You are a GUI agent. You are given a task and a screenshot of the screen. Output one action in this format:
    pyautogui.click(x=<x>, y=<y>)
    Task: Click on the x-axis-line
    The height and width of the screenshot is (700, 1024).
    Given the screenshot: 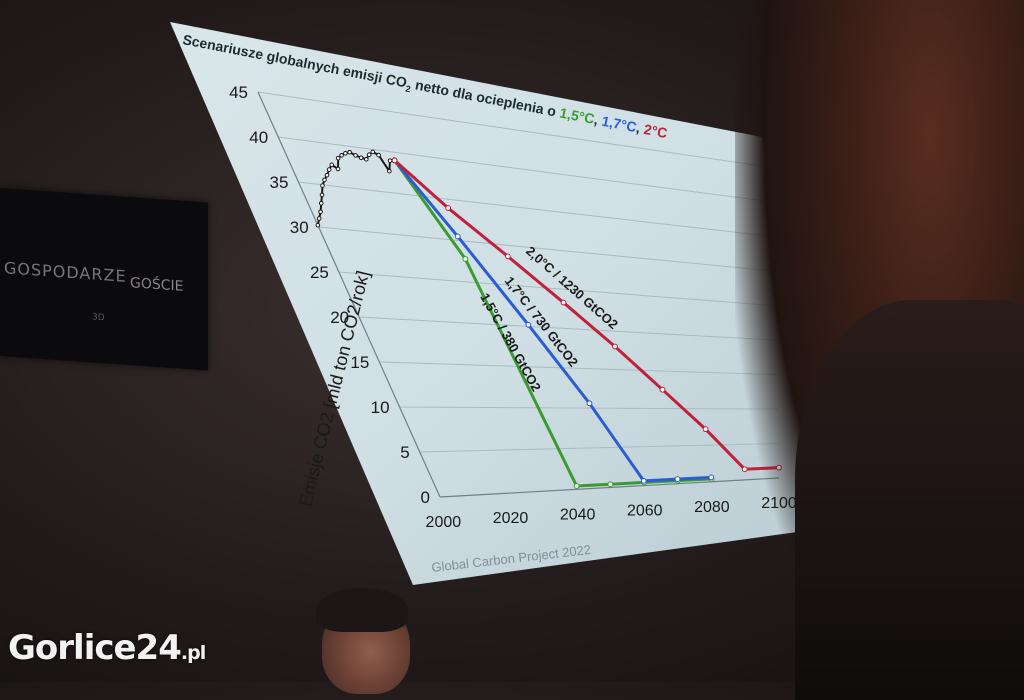 What is the action you would take?
    pyautogui.click(x=609, y=487)
    